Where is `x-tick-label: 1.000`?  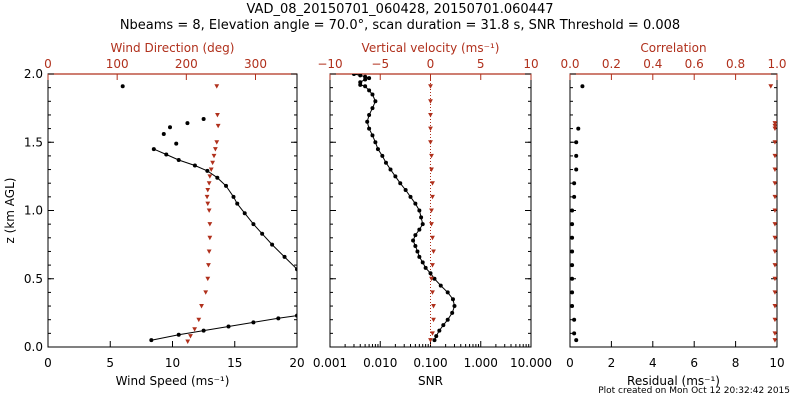 x-tick-label: 1.000 is located at coordinates (481, 363).